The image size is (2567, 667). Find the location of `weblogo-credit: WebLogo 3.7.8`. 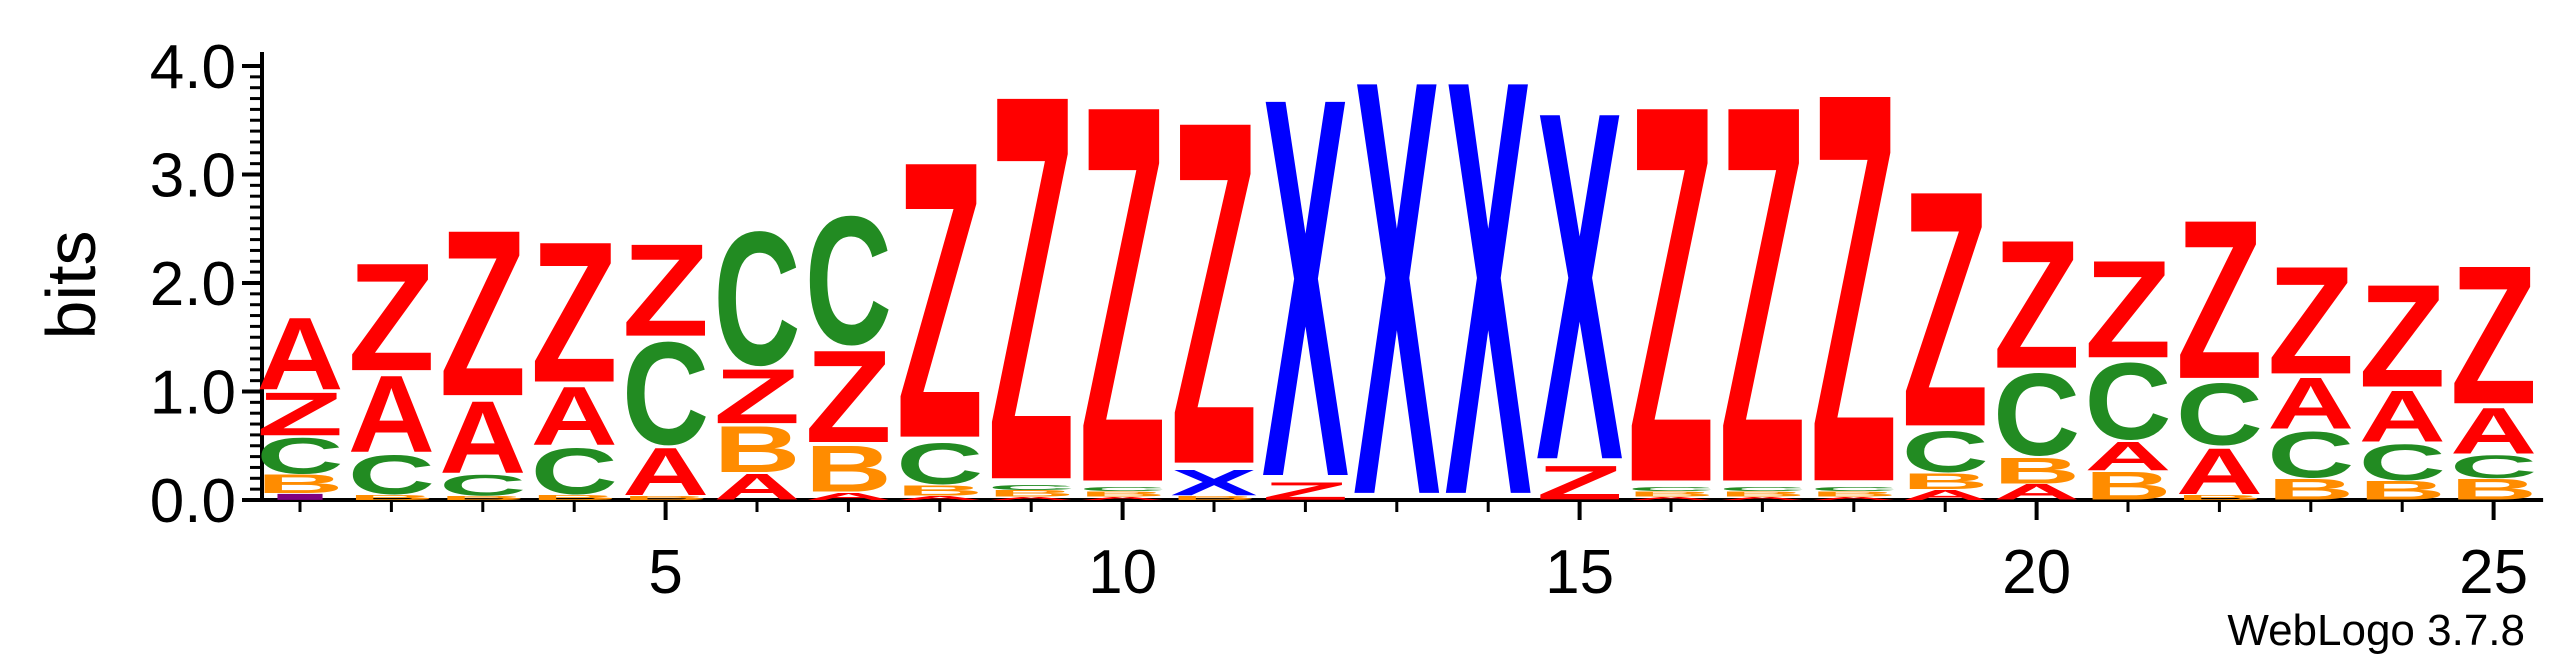

weblogo-credit: WebLogo 3.7.8 is located at coordinates (2376, 630).